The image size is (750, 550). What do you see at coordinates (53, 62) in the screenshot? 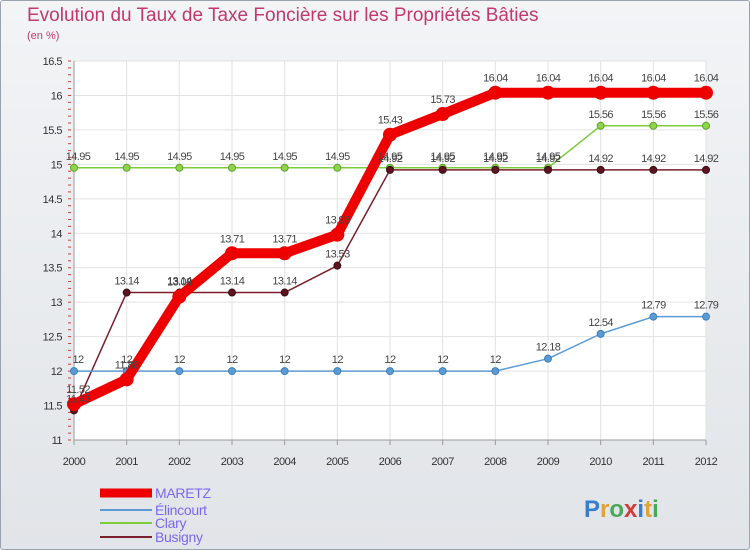
I see `y-tick-label: 16.5` at bounding box center [53, 62].